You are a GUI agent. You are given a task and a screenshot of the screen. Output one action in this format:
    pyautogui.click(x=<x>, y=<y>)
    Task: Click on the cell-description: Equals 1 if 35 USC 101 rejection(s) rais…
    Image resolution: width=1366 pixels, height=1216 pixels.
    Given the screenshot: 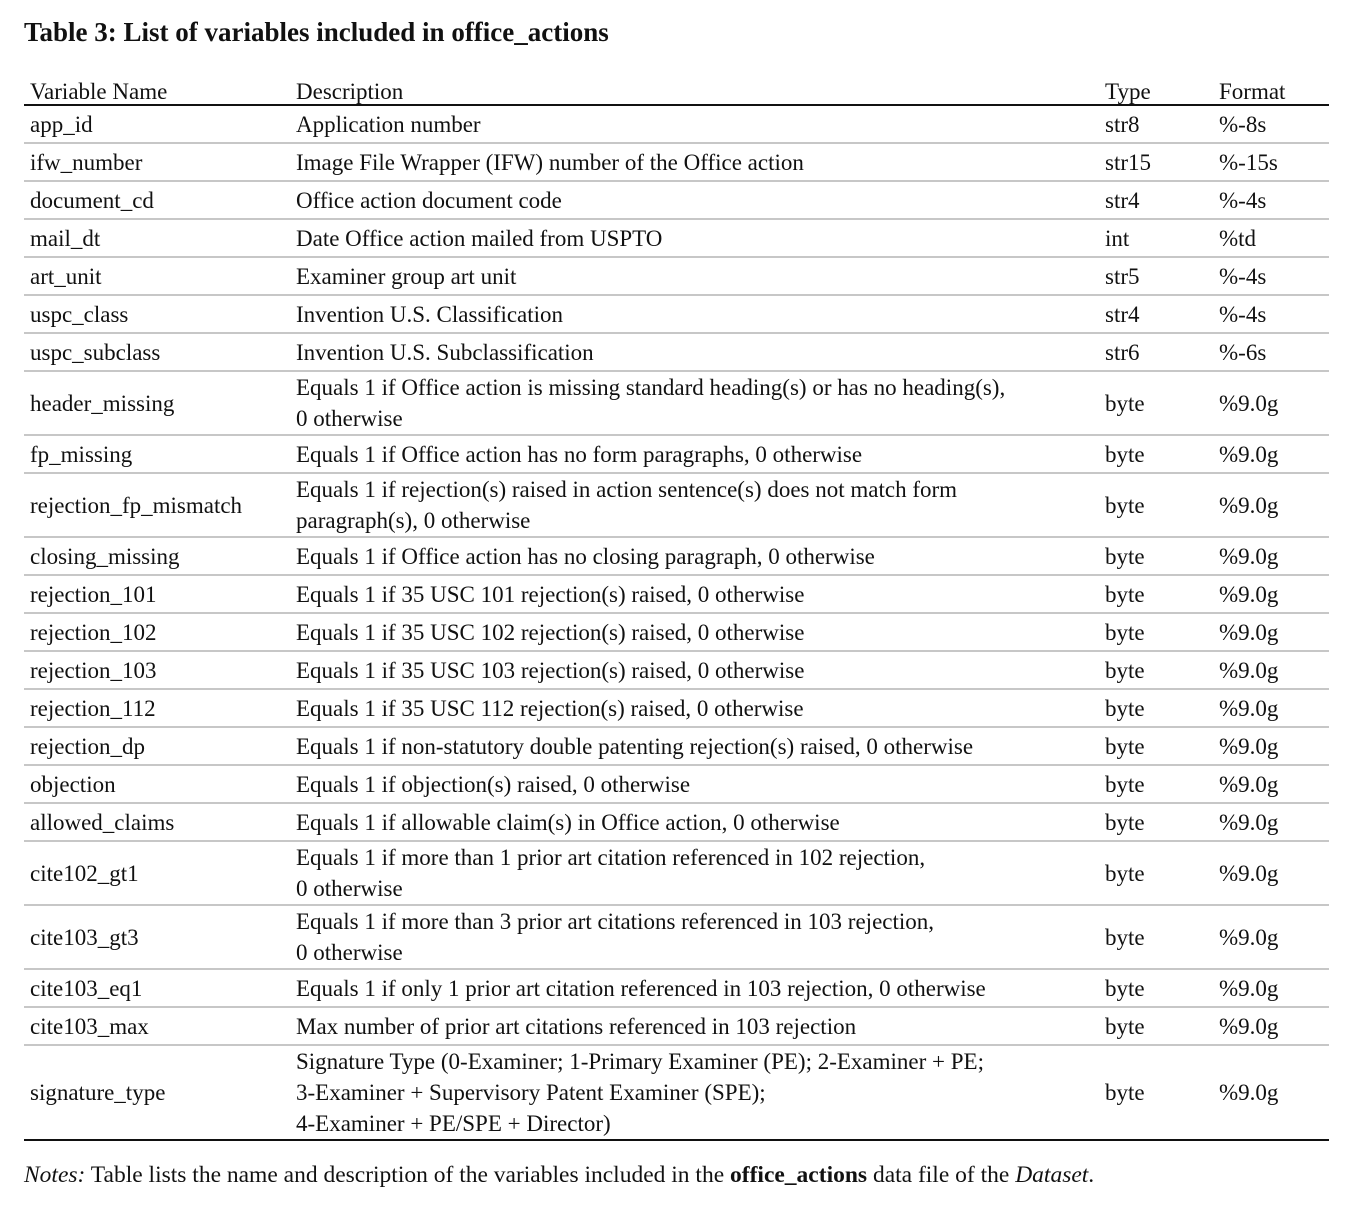 What is the action you would take?
    pyautogui.click(x=696, y=594)
    